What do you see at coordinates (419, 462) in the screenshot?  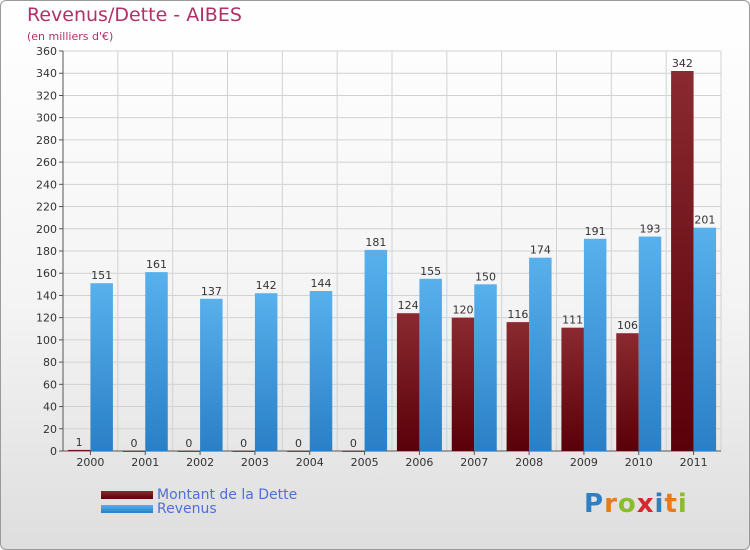 I see `x-tick-label: 2006` at bounding box center [419, 462].